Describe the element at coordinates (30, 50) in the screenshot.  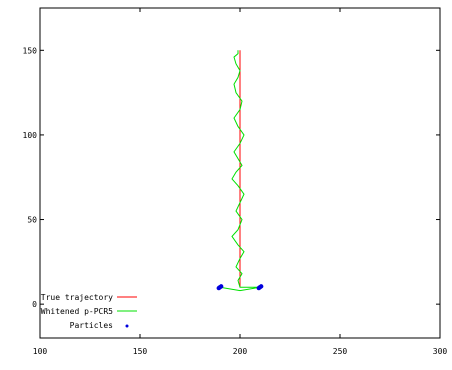
I see `y-tick-label: 150` at that location.